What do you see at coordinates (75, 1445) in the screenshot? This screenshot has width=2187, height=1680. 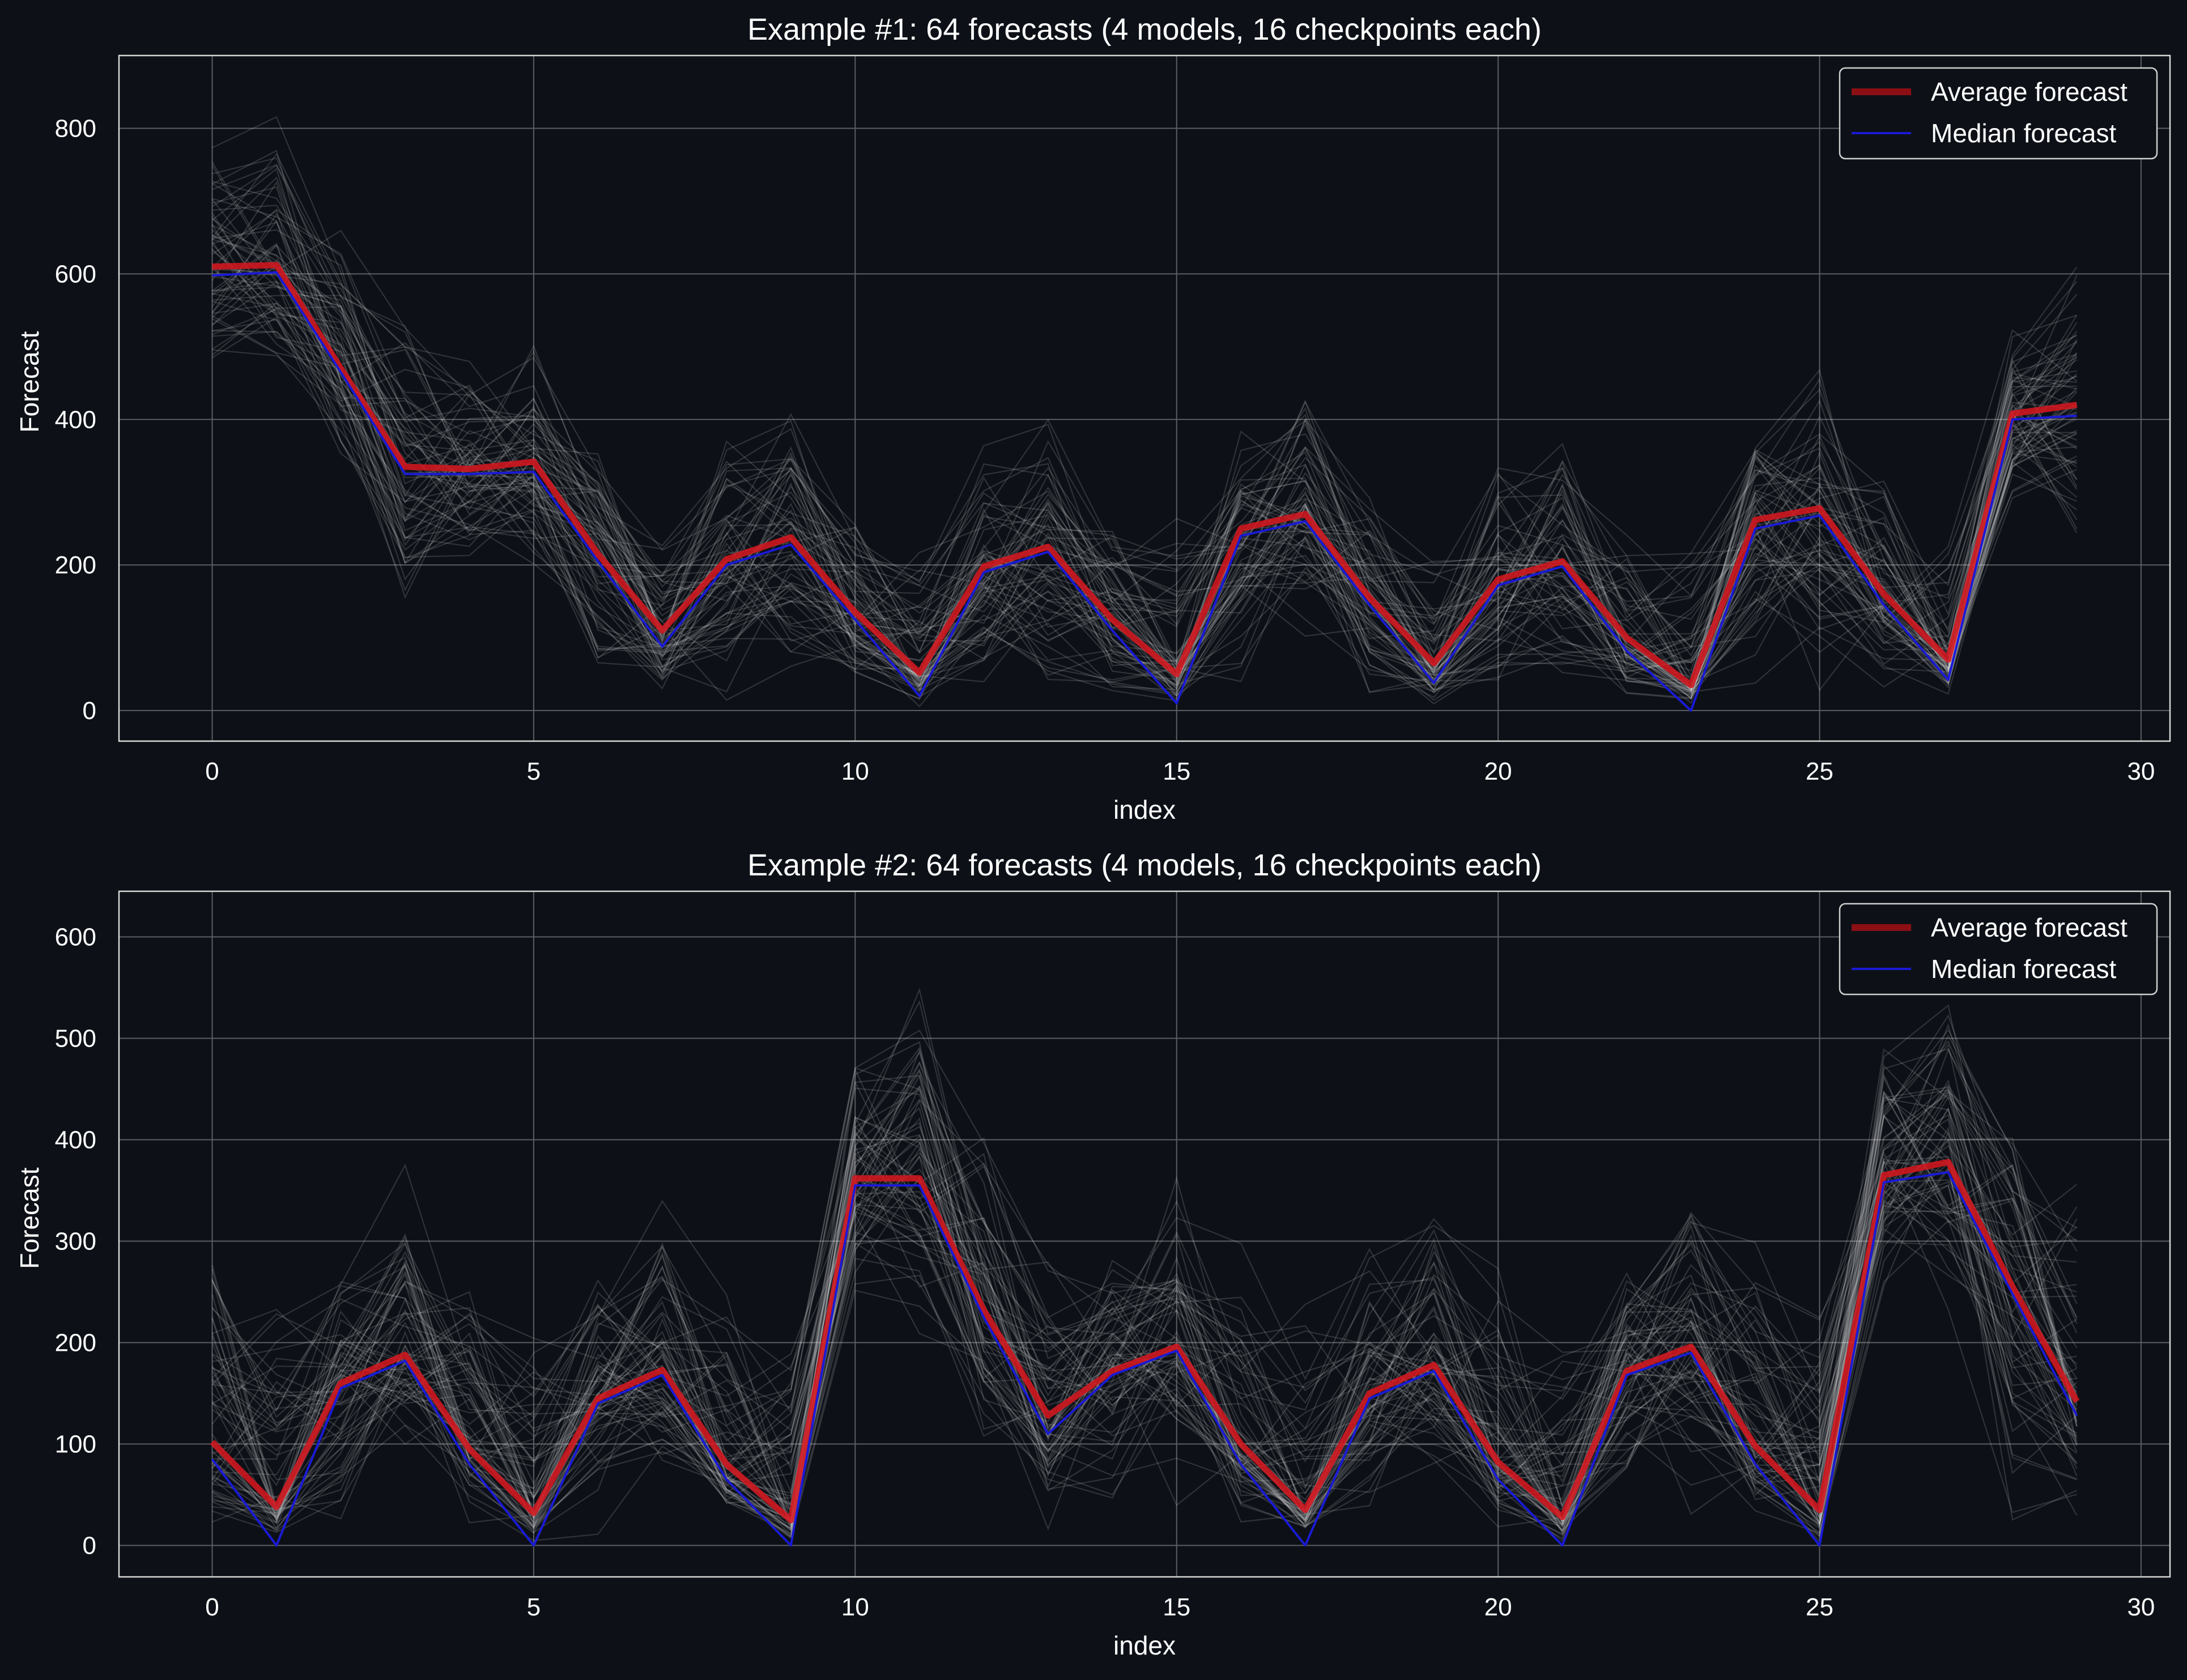 I see `y-tick-label: 100` at bounding box center [75, 1445].